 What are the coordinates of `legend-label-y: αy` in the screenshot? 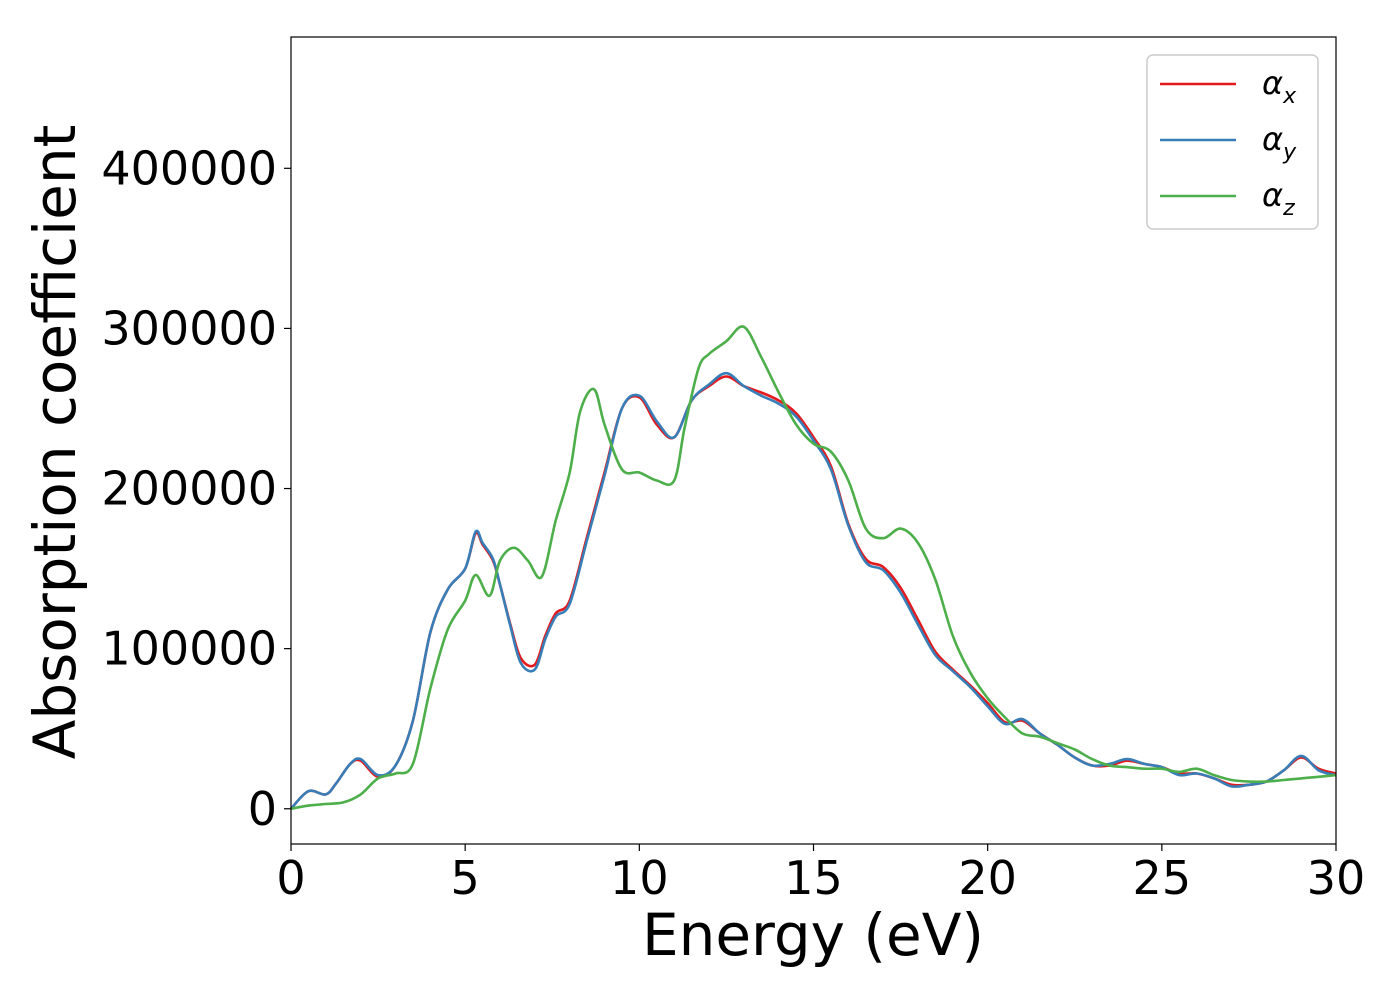 It's located at (1279, 142).